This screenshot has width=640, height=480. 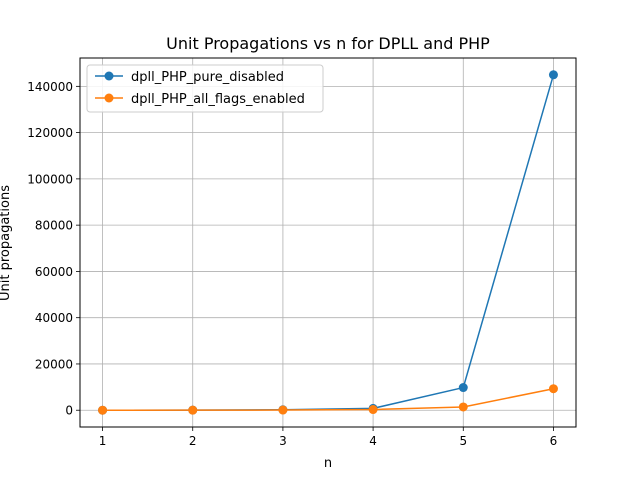 I want to click on legend-label-all-flags-enabled: dpll_PHP_all_flags_enabled, so click(x=218, y=99).